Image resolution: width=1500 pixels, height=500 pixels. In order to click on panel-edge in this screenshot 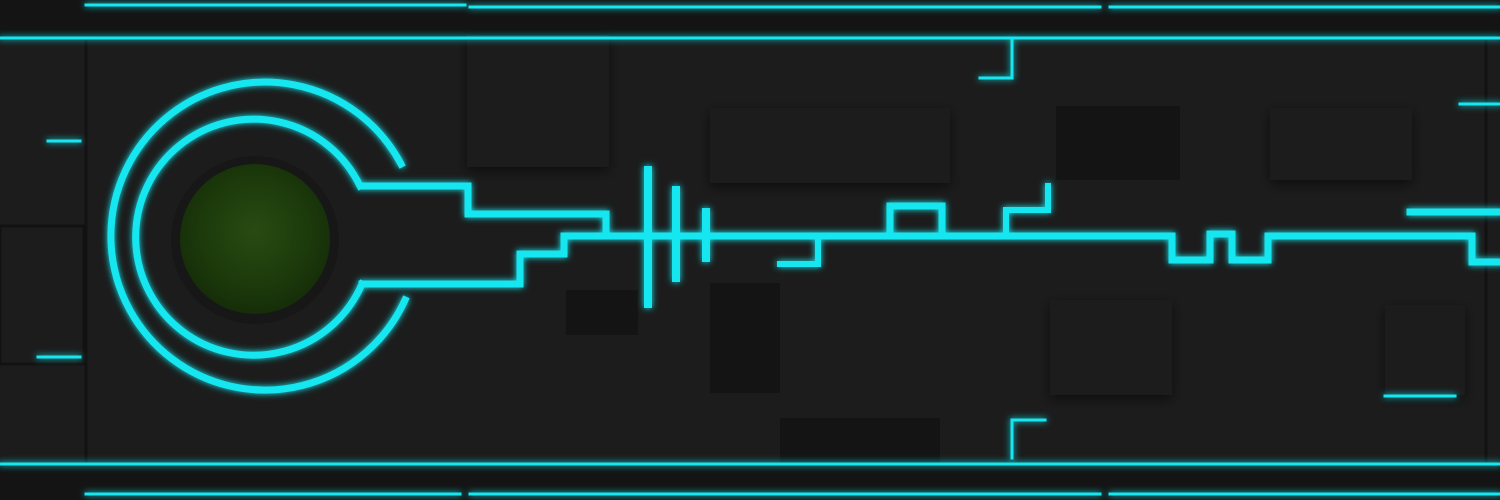, I will do `click(43, 295)`.